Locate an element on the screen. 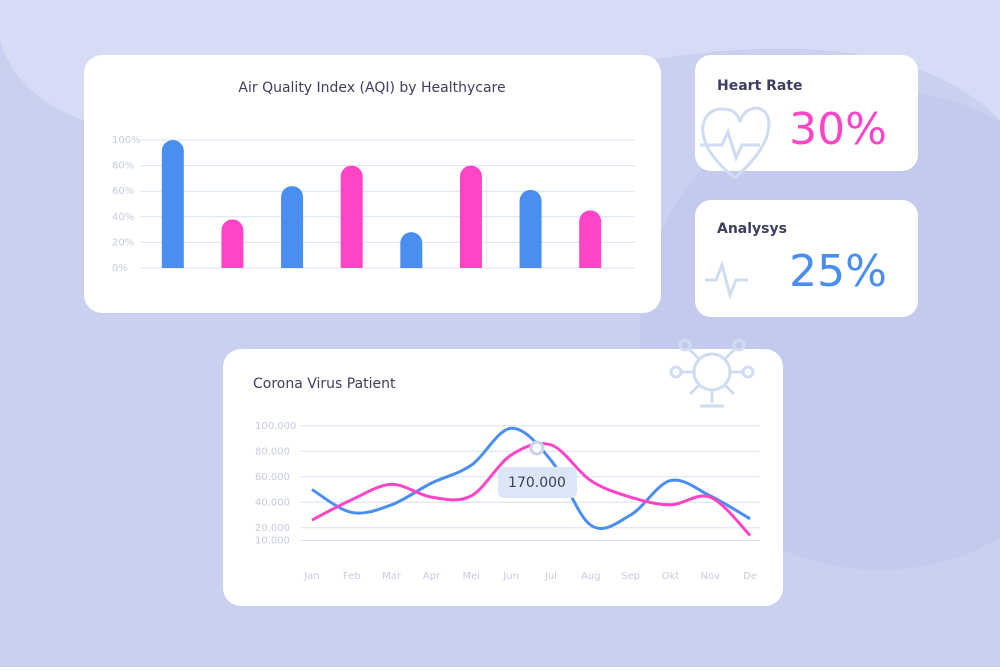  y-tick-label: 0% is located at coordinates (120, 268).